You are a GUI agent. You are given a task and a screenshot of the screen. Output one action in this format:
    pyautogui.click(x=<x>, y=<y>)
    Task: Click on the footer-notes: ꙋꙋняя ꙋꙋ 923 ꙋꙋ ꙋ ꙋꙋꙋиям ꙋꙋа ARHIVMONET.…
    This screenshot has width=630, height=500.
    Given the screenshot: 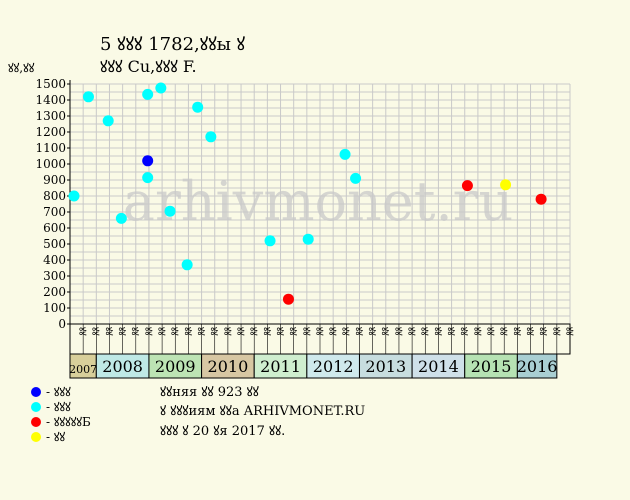 What is the action you would take?
    pyautogui.click(x=262, y=412)
    